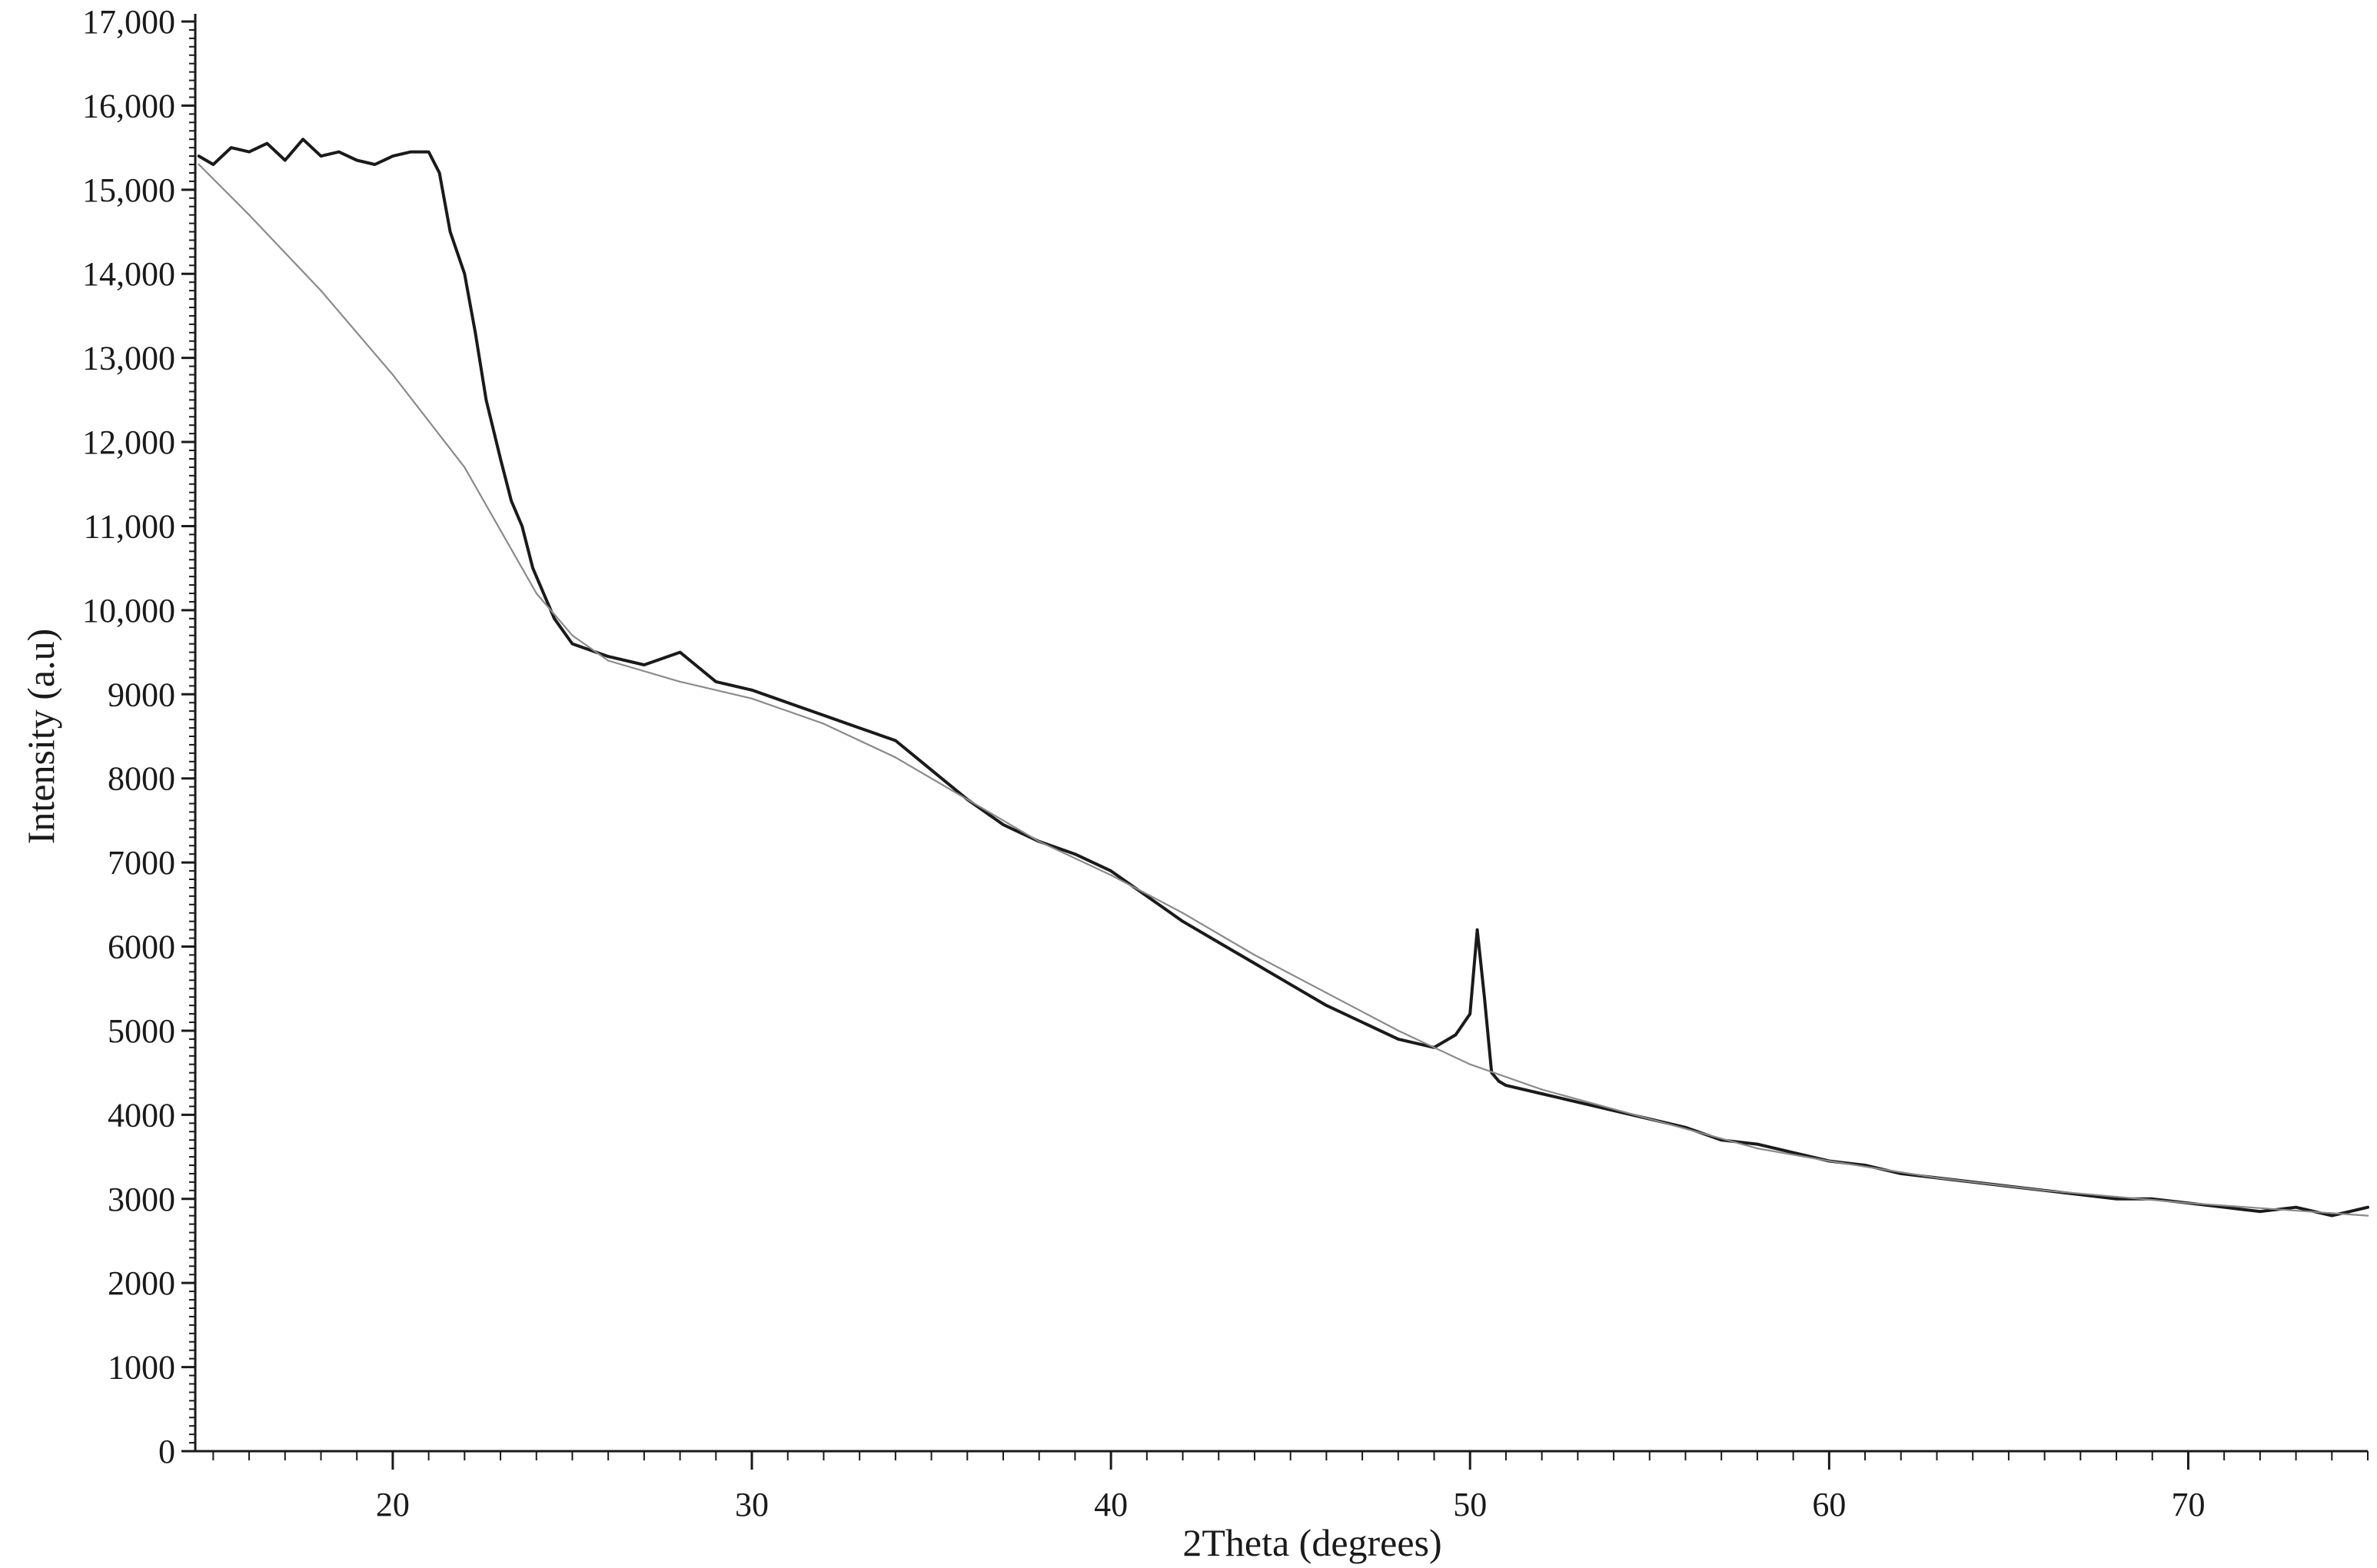 The height and width of the screenshot is (1568, 2377). I want to click on y-tick-label: 8000, so click(142, 779).